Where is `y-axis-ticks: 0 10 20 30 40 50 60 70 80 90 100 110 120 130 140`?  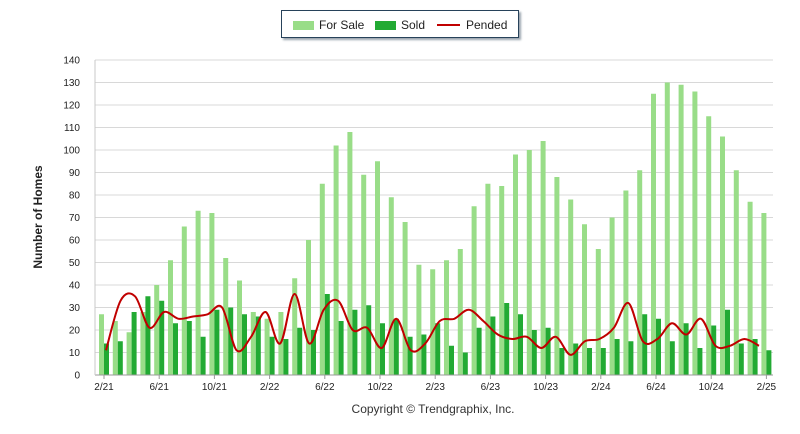
y-axis-ticks: 0 10 20 30 40 50 60 70 80 90 100 110 120 130 140 is located at coordinates (71, 219).